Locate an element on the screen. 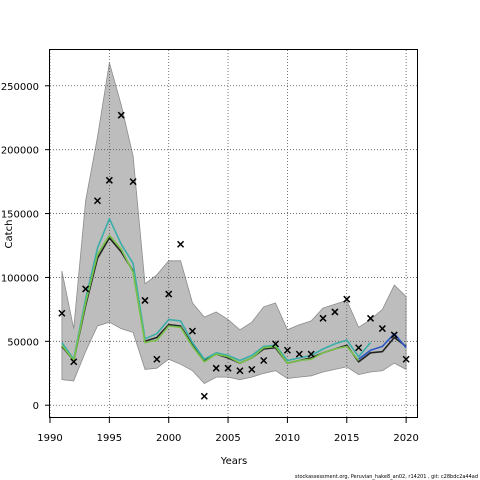 The height and width of the screenshot is (480, 480). y-tick-label: 100000 is located at coordinates (20, 278).